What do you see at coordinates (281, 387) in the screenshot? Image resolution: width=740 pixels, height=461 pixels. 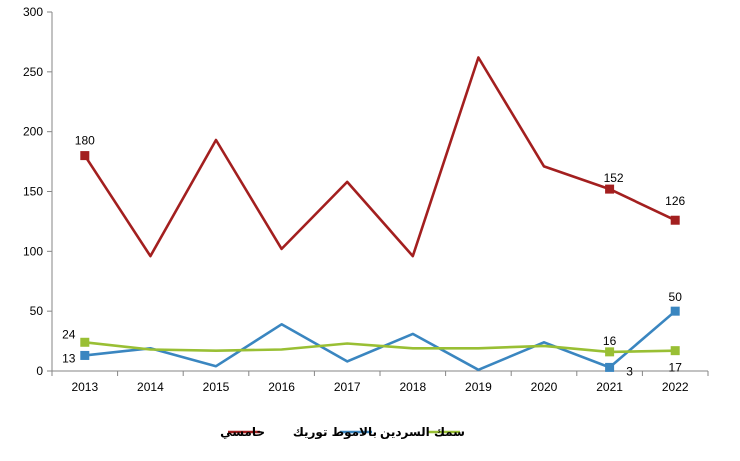 I see `x-tick-label: 2016` at bounding box center [281, 387].